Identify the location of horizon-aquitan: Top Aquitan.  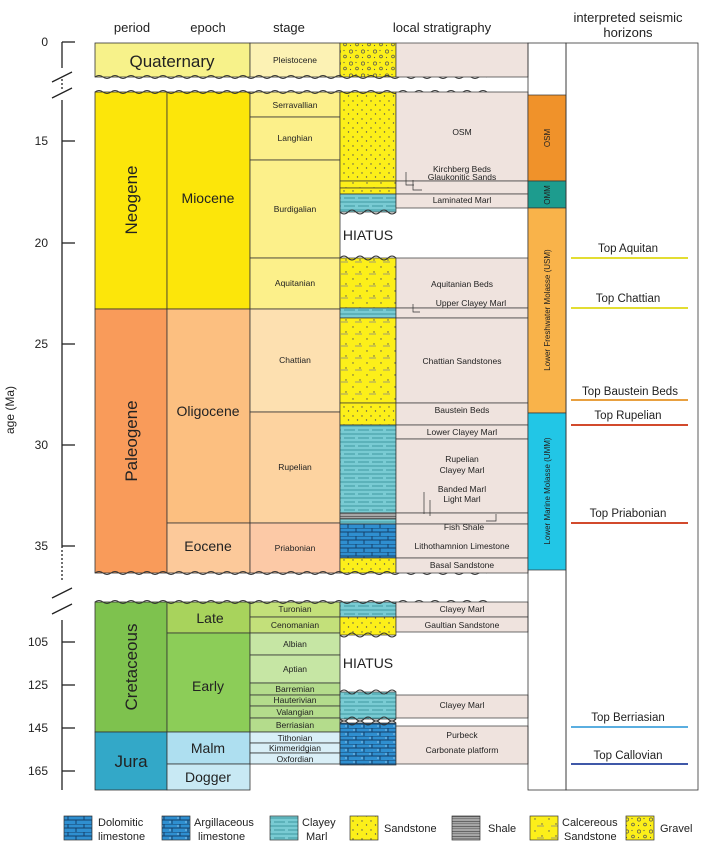
(628, 249).